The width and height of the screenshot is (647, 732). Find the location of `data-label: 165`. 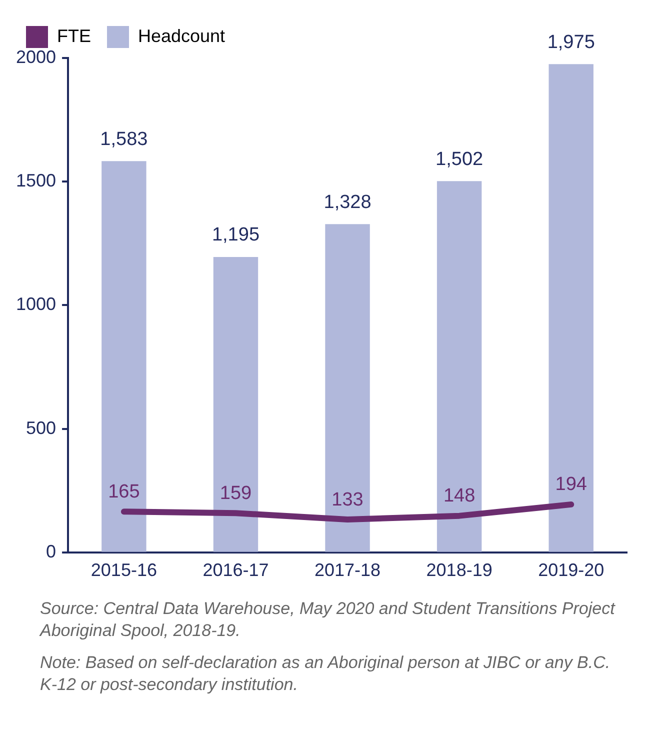

data-label: 165 is located at coordinates (124, 491).